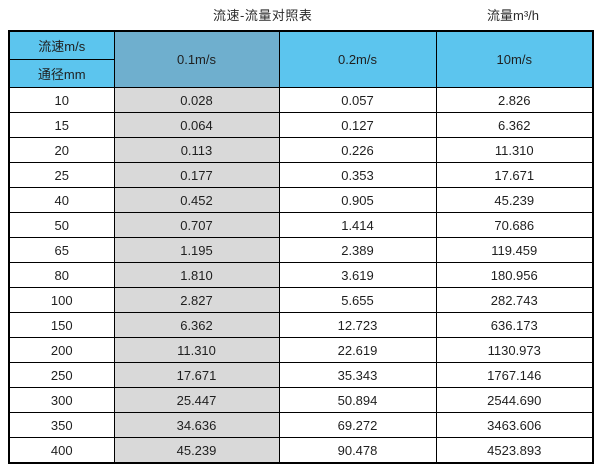 This screenshot has width=600, height=466. What do you see at coordinates (61, 375) in the screenshot?
I see `diameter-cell: 250` at bounding box center [61, 375].